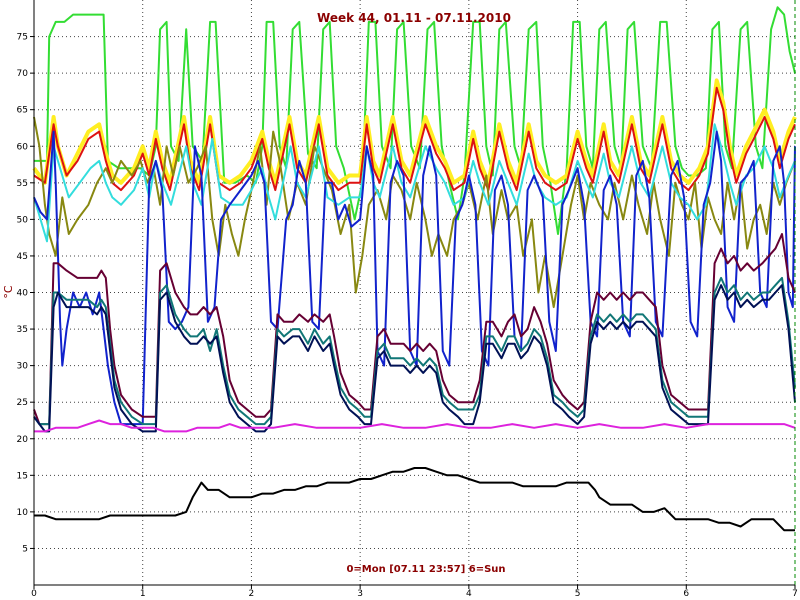 The image size is (800, 600). What do you see at coordinates (23, 220) in the screenshot?
I see `y-tick-label: 50` at bounding box center [23, 220].